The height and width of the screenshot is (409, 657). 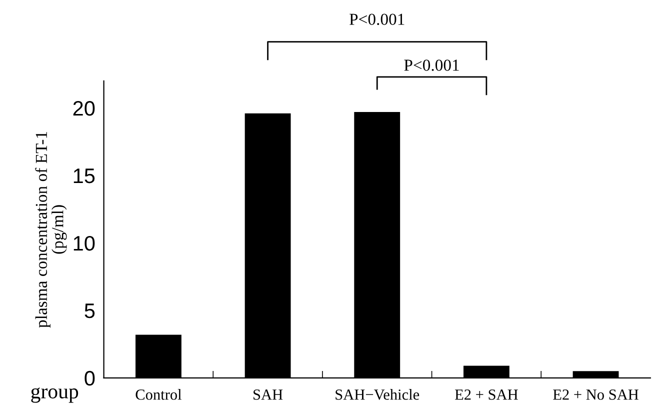 I want to click on y-tick-label: 0, so click(x=89, y=378).